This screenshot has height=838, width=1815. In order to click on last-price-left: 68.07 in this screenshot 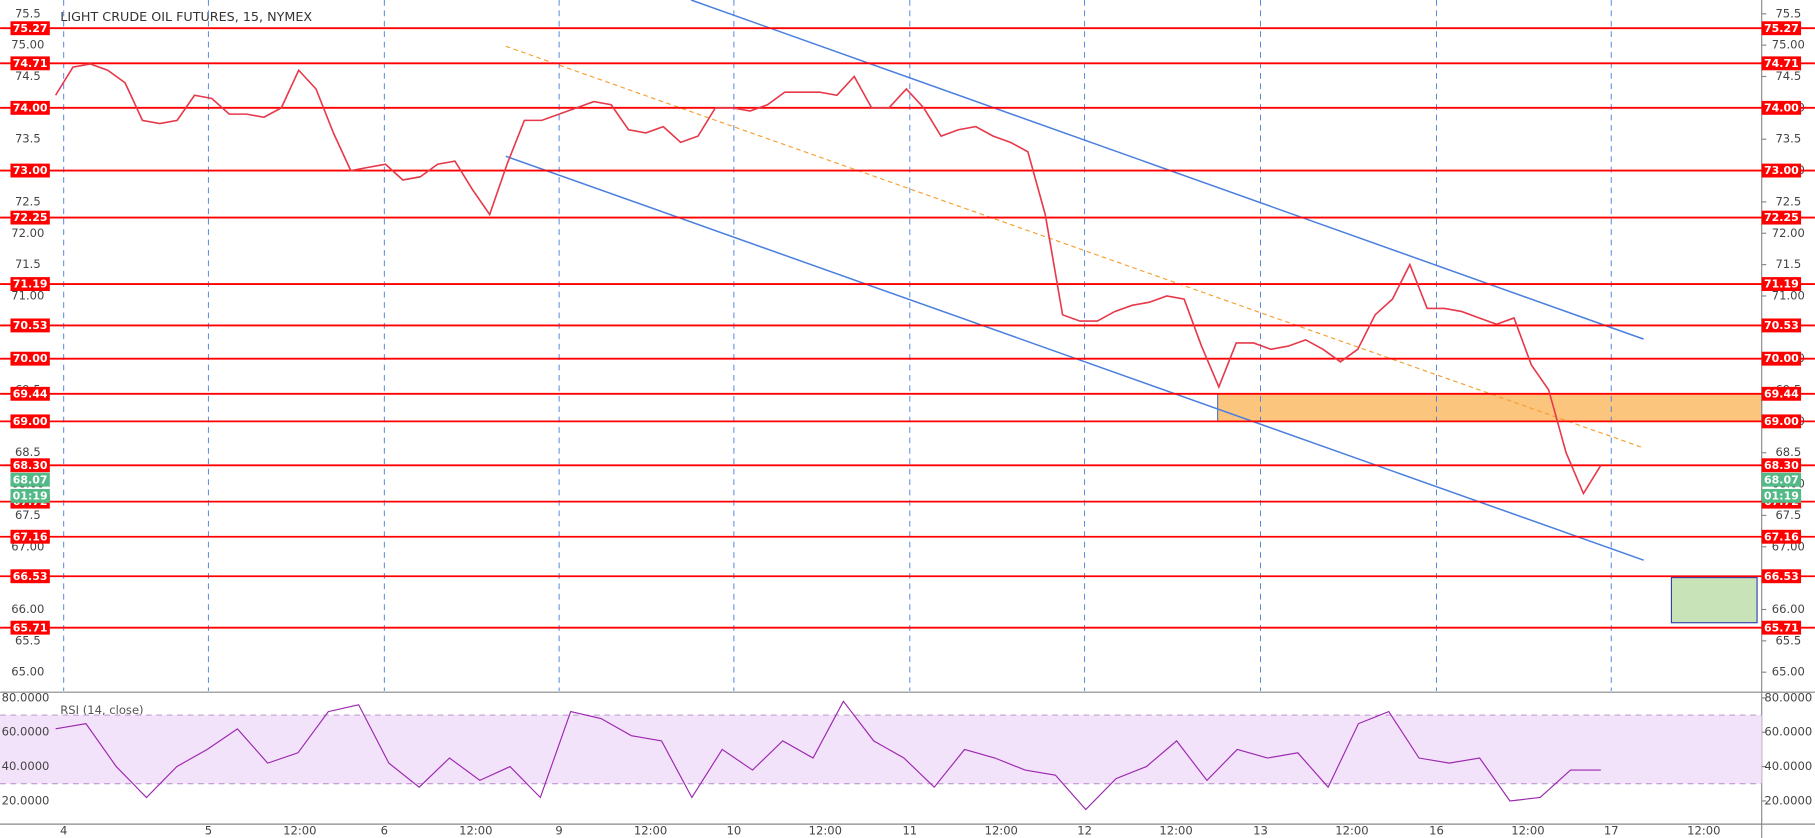, I will do `click(30, 479)`.